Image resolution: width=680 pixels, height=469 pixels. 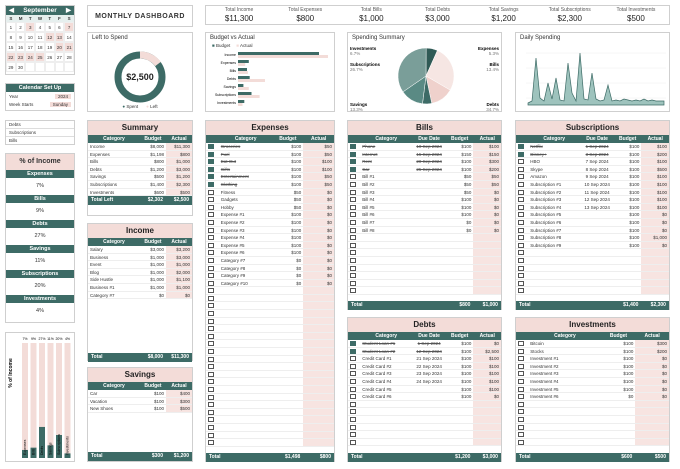 What do you see at coordinates (59, 57) in the screenshot?
I see `calendar-day: 27` at bounding box center [59, 57].